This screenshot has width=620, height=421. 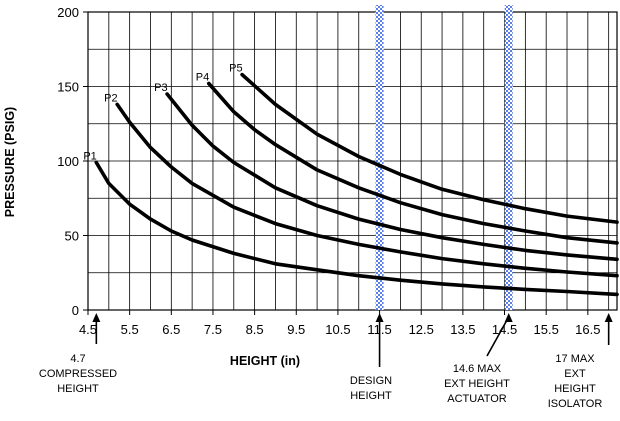 What do you see at coordinates (110, 98) in the screenshot?
I see `series-label-p2: P2` at bounding box center [110, 98].